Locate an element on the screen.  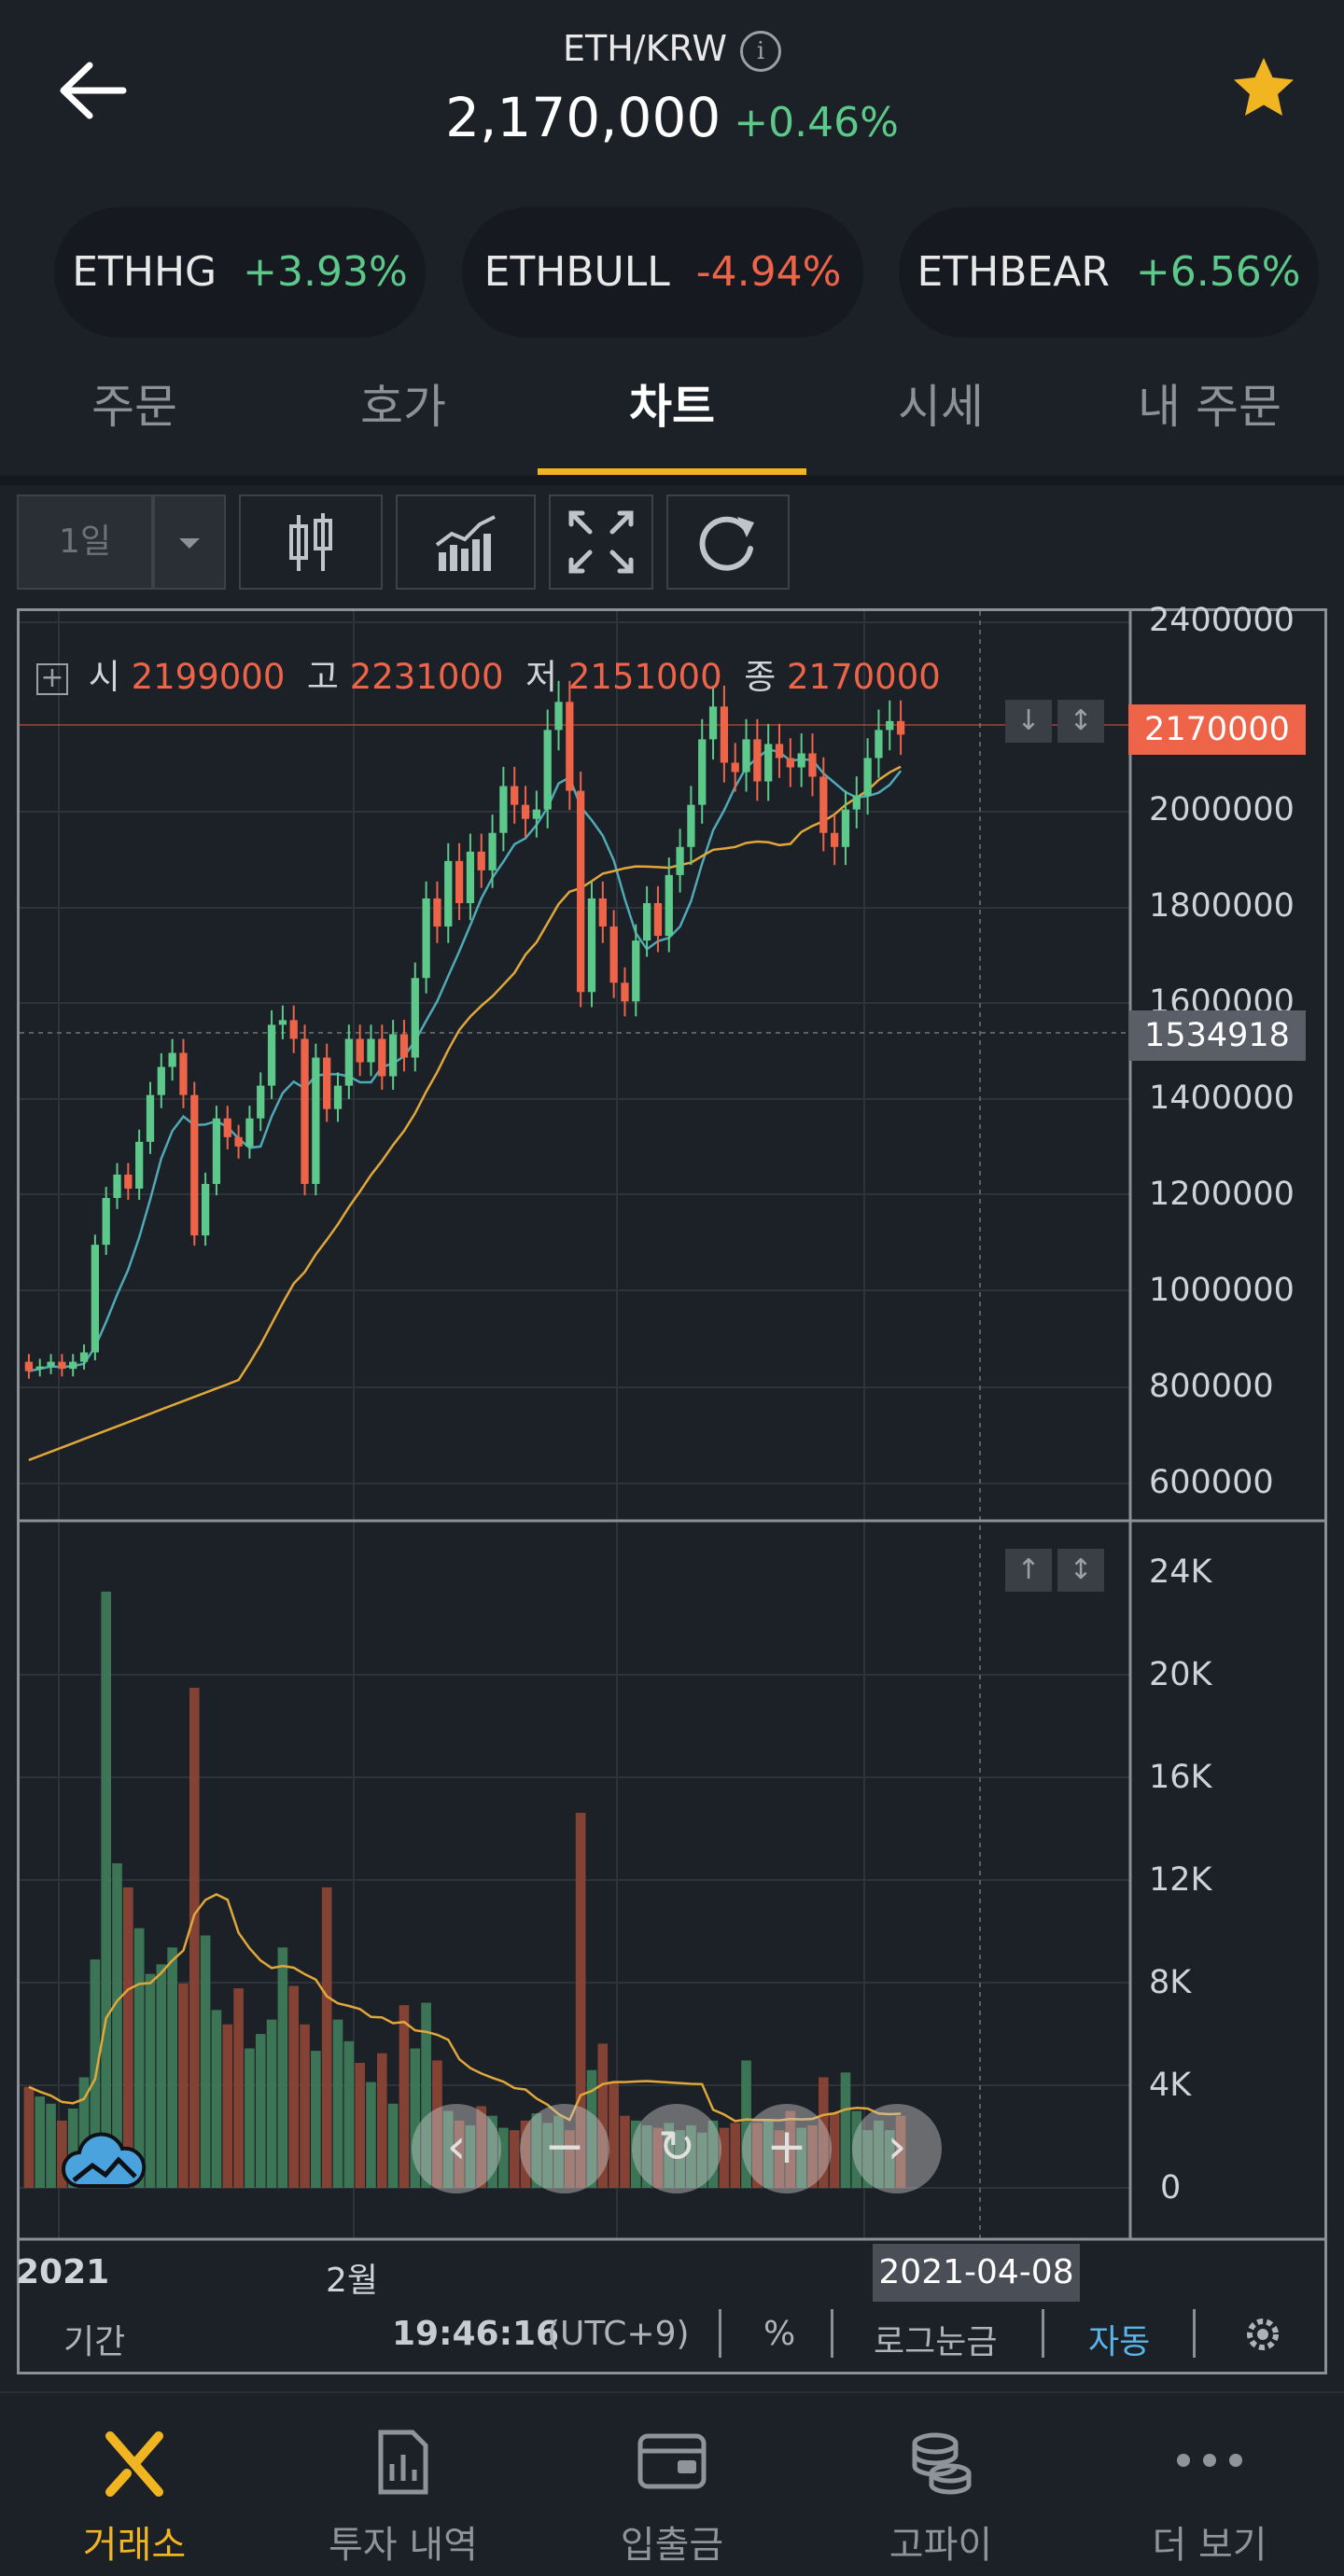
zoom-out-icon: − is located at coordinates (564, 2148).